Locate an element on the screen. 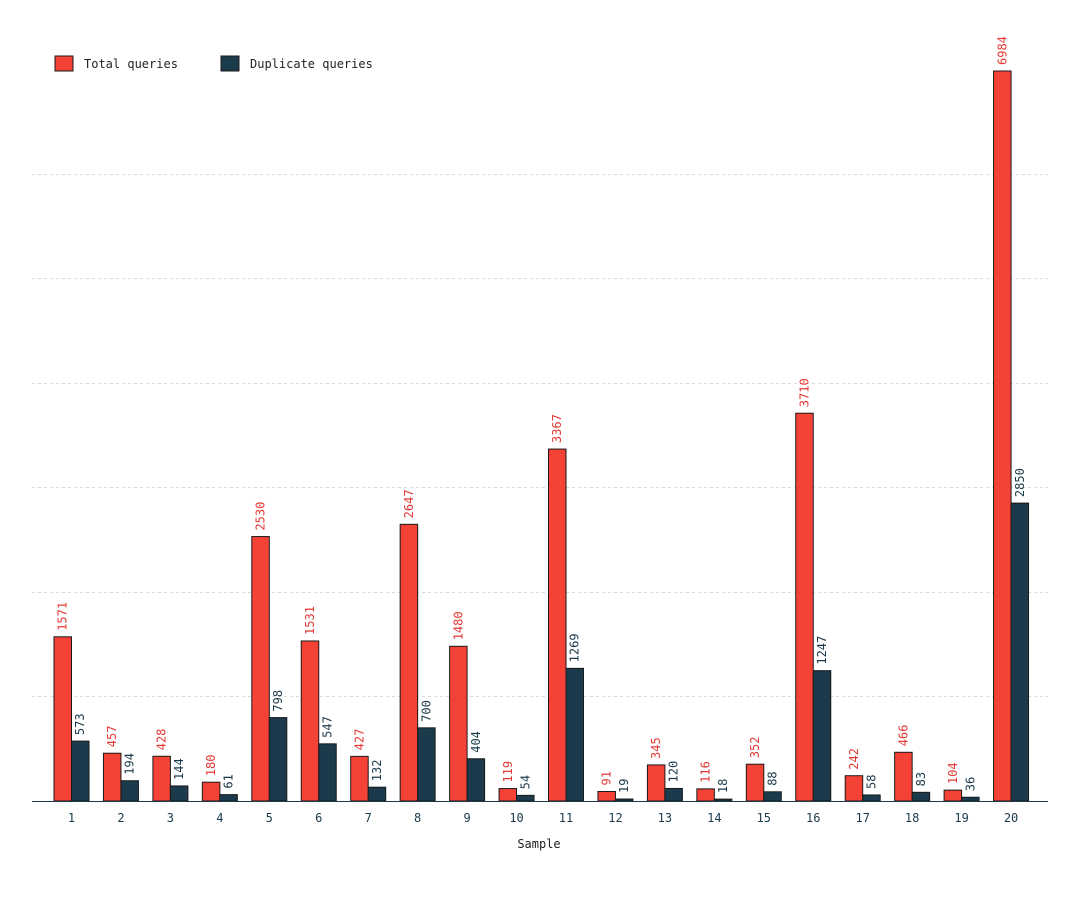 The height and width of the screenshot is (900, 1080). data-label-total-sample-12: 91 is located at coordinates (607, 778).